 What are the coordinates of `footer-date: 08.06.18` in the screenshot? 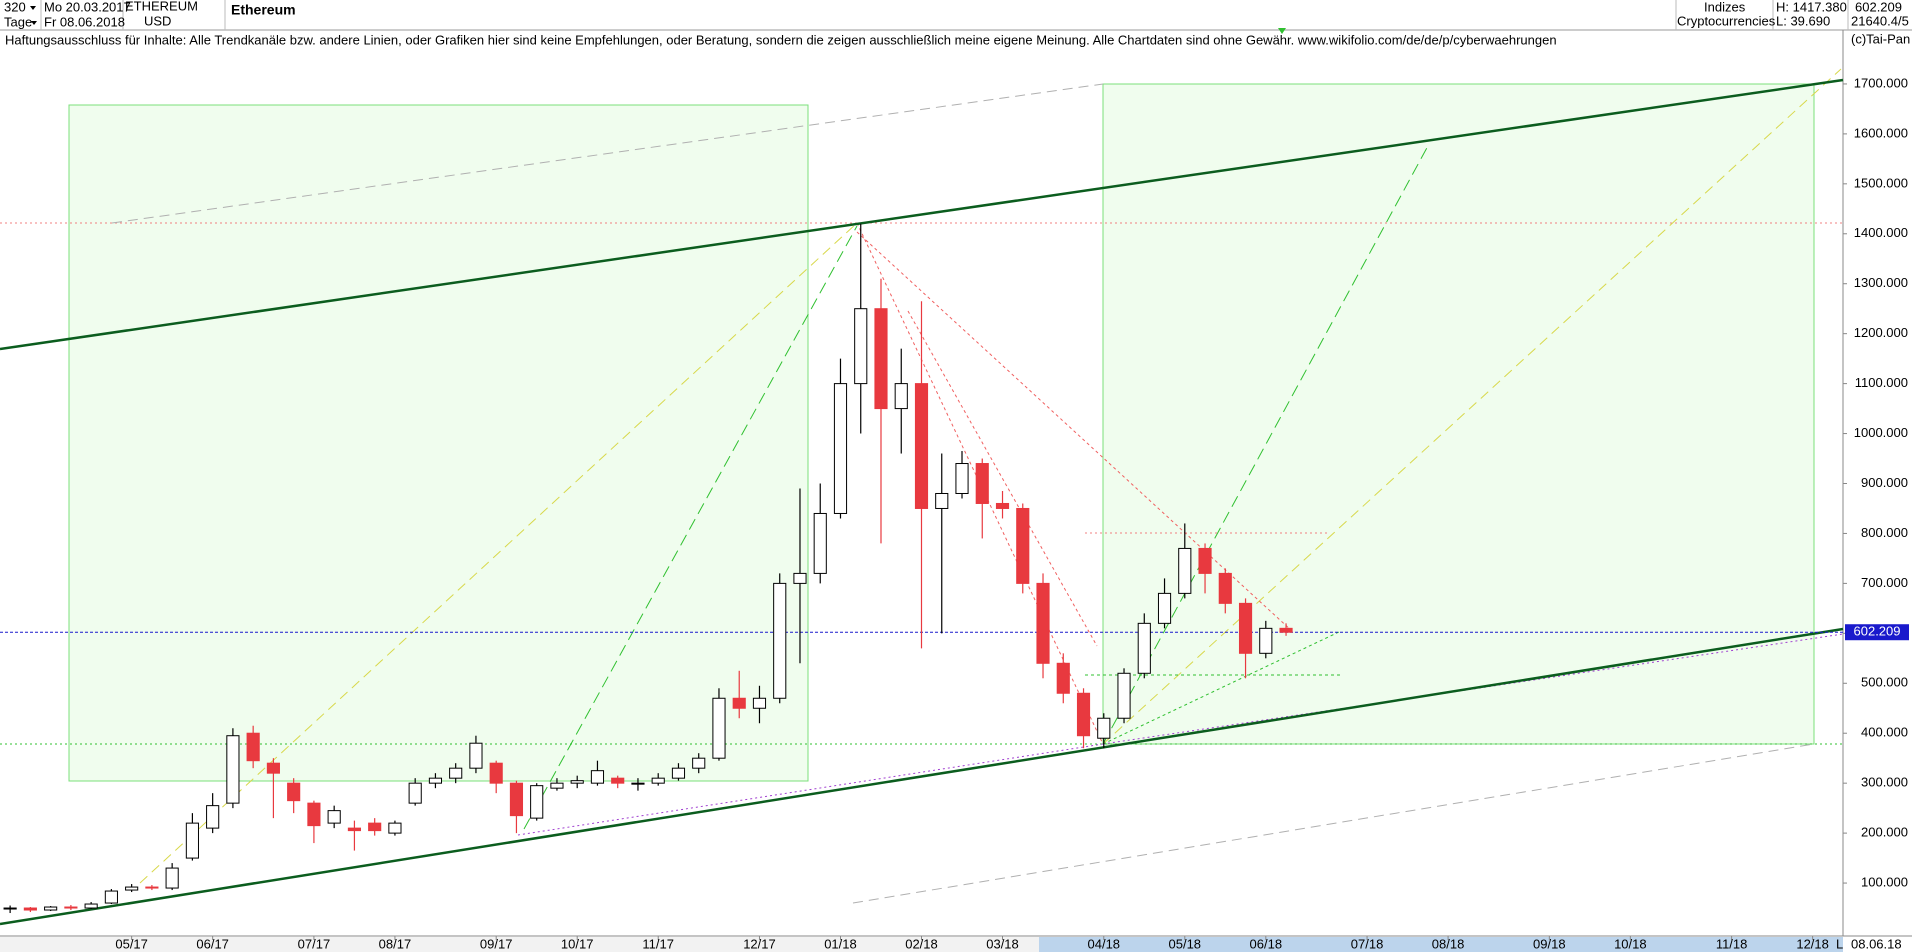 It's located at (1876, 943).